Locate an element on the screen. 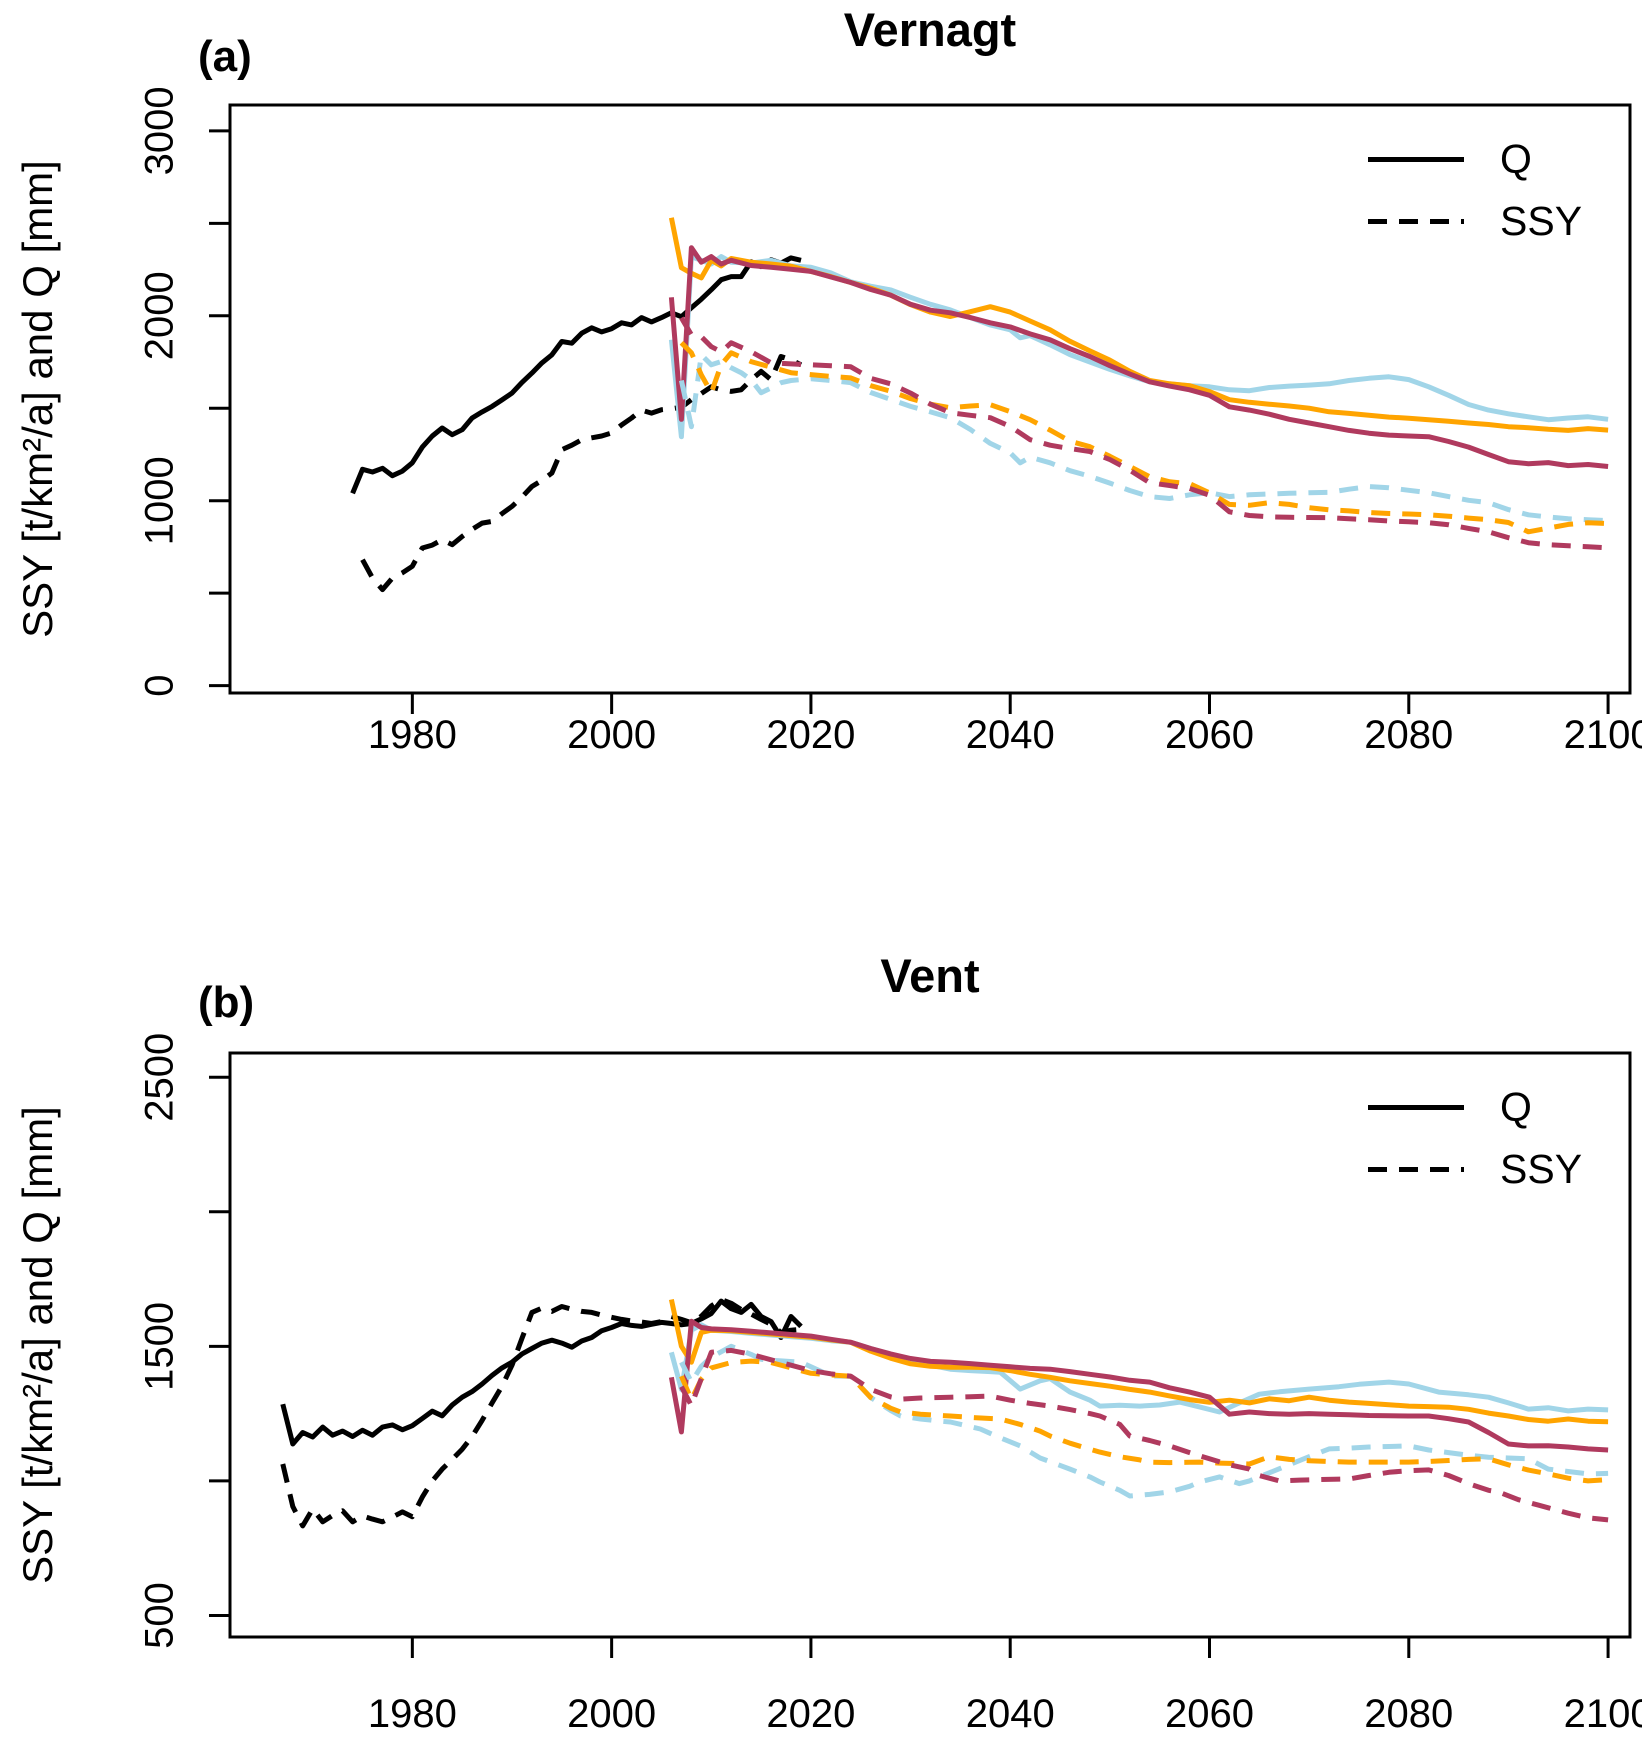 The height and width of the screenshot is (1747, 1642). y-tick-label: 2500 is located at coordinates (160, 1077).